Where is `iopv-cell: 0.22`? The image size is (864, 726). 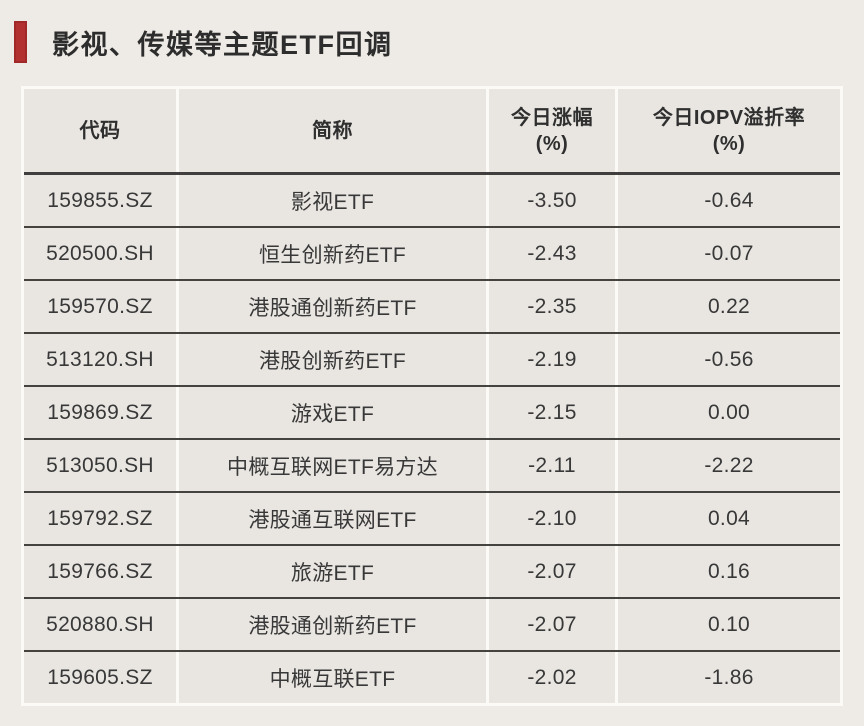
iopv-cell: 0.22 is located at coordinates (729, 306).